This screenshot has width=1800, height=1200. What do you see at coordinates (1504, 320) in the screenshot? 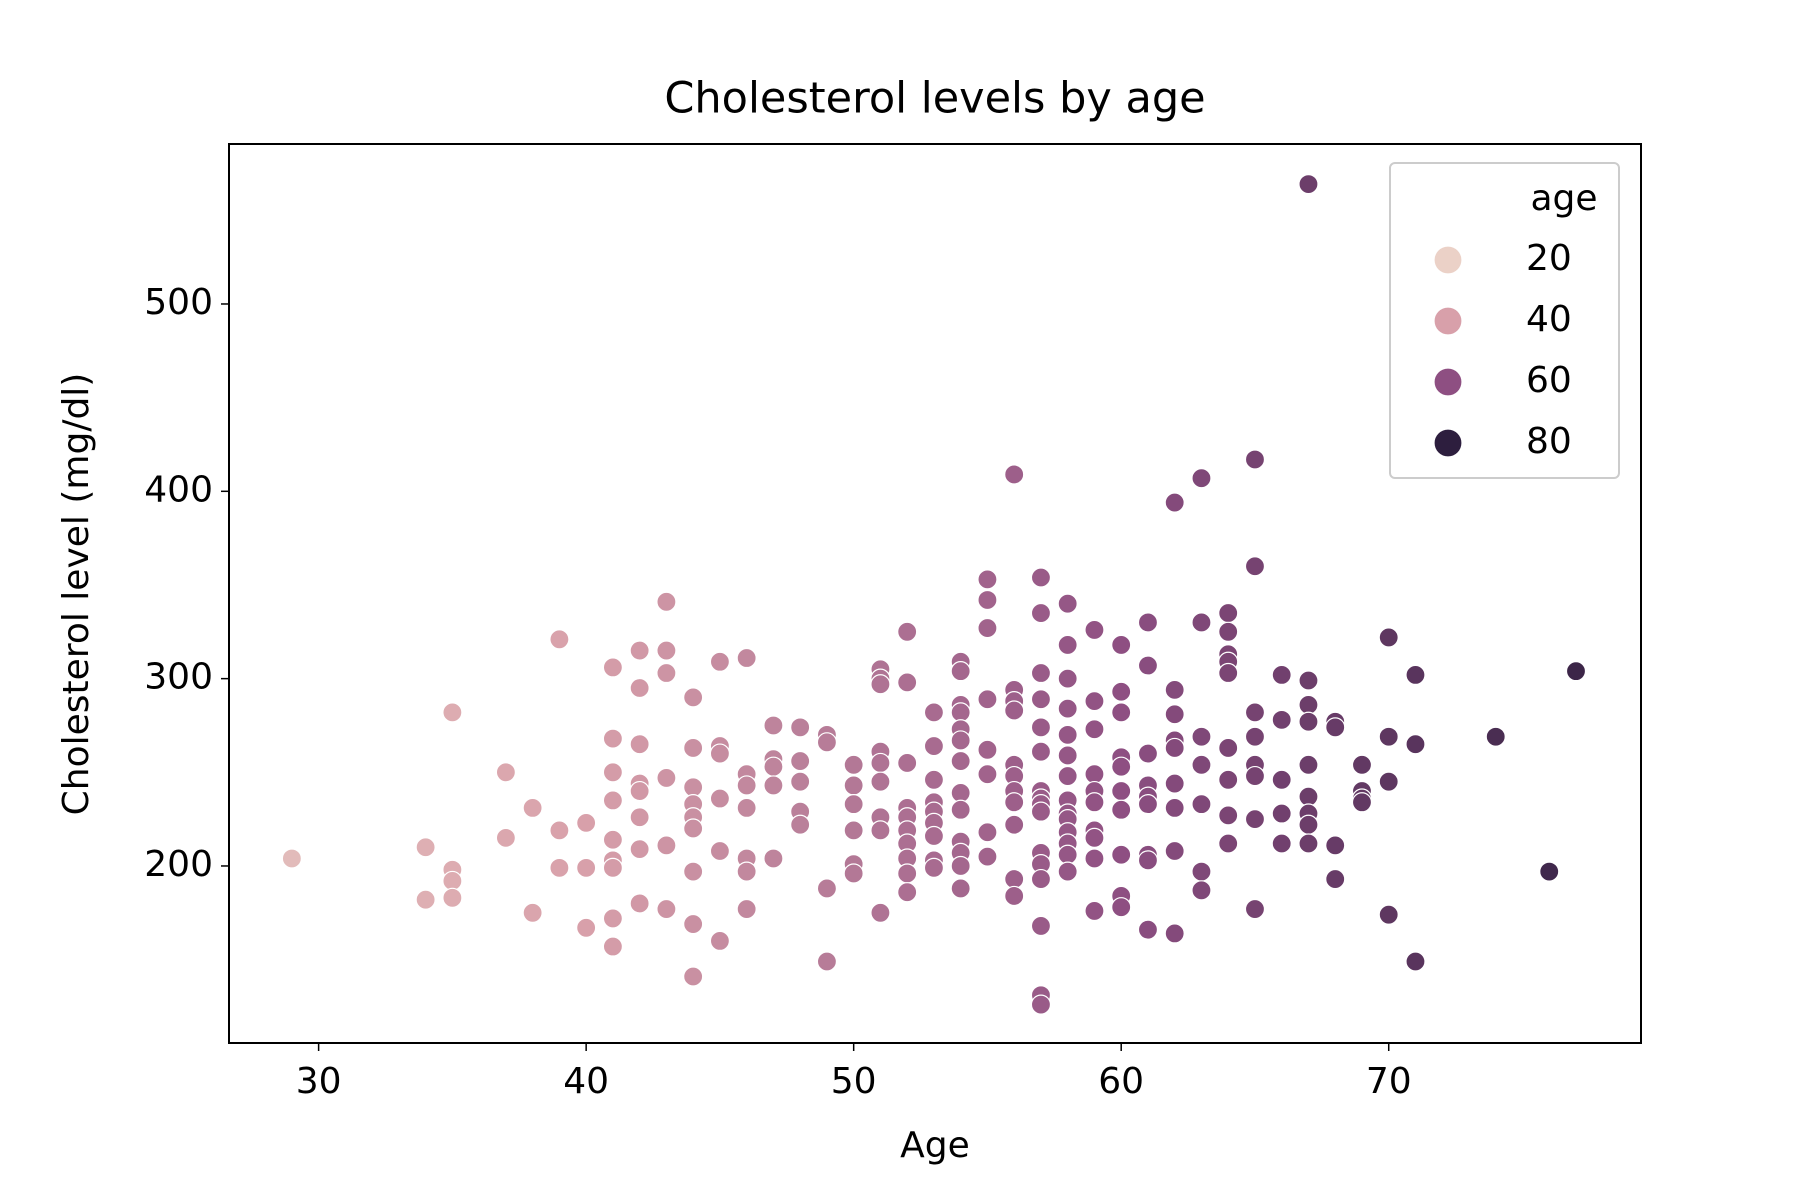
I see `legend-box` at bounding box center [1504, 320].